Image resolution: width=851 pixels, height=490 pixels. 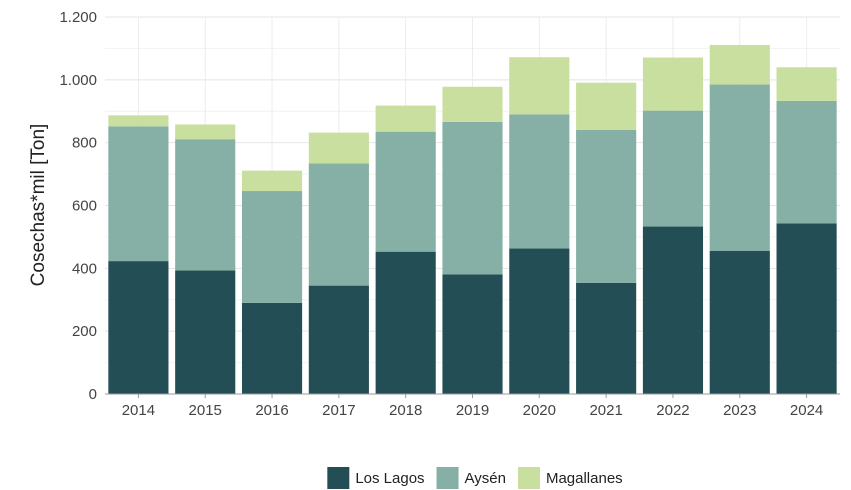 I want to click on bar-ays-n-2019, so click(x=472, y=198).